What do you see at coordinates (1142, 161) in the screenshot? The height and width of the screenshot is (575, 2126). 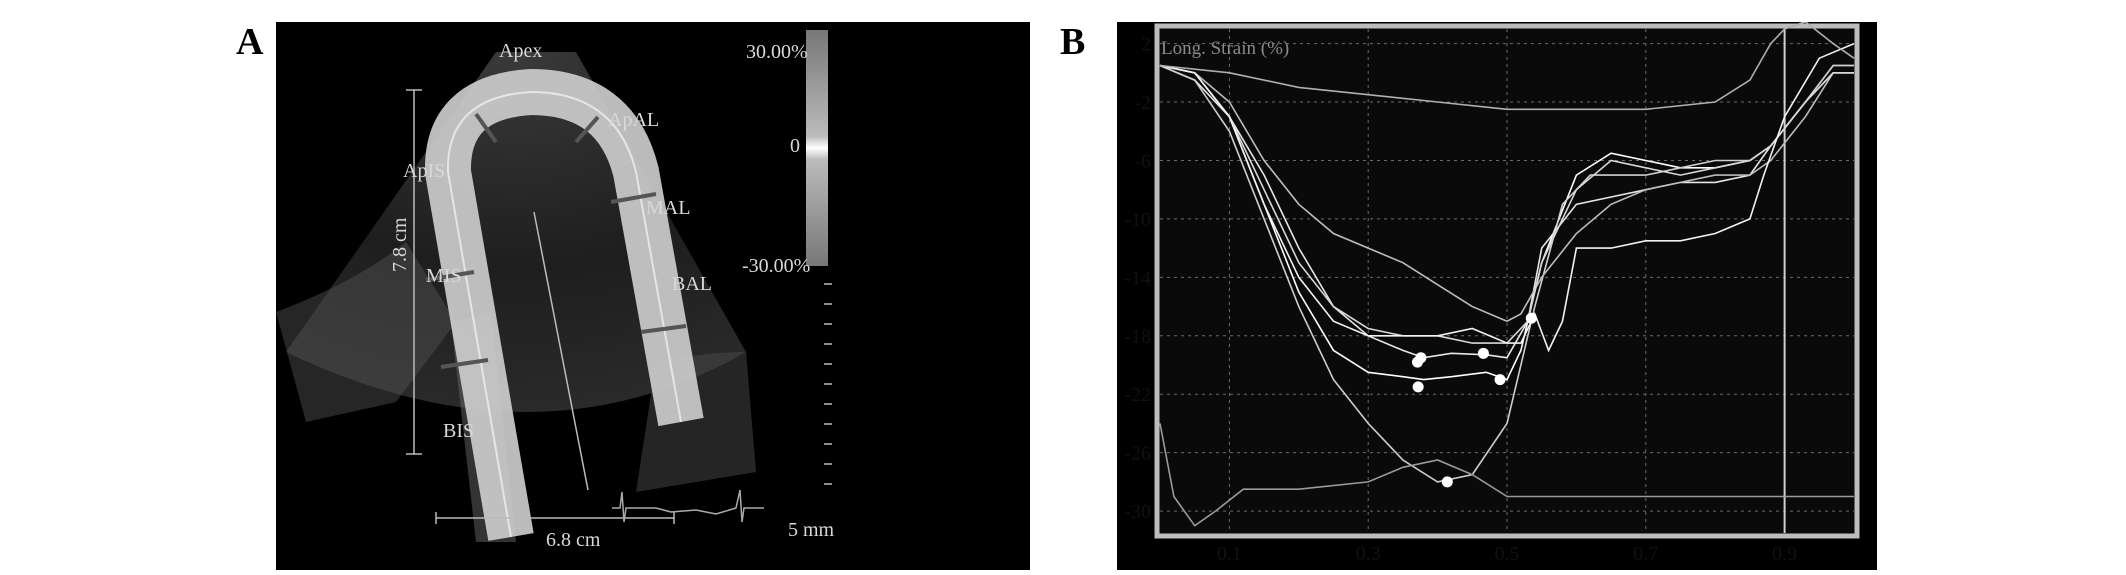 I see `y-tick-label: -6` at bounding box center [1142, 161].